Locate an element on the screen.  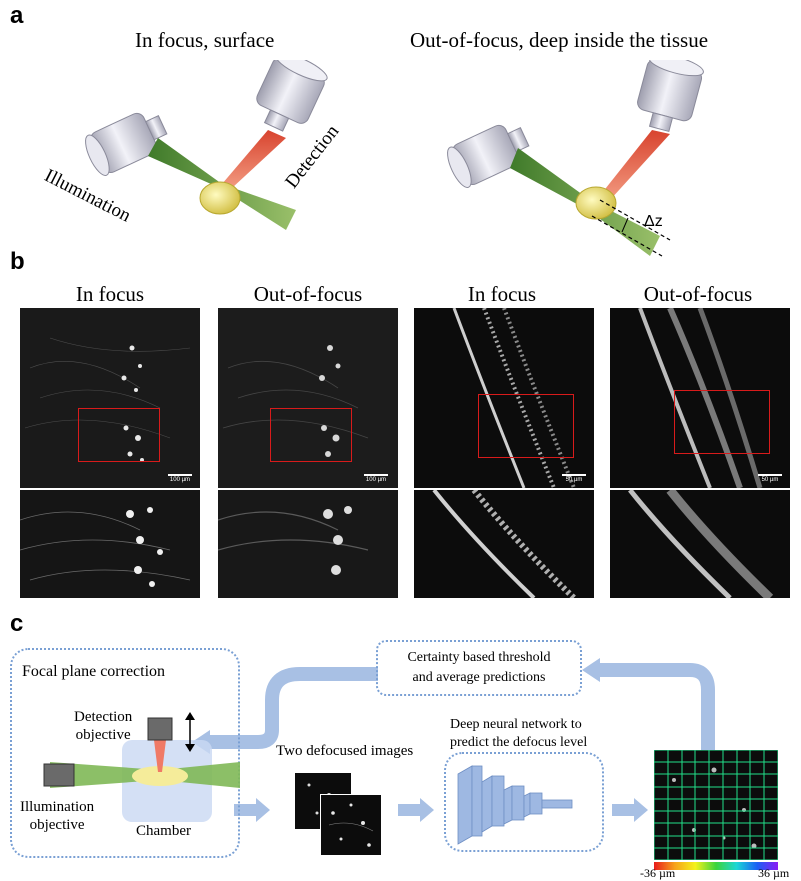
micrograph-4-texture is located at coordinates (700, 398).